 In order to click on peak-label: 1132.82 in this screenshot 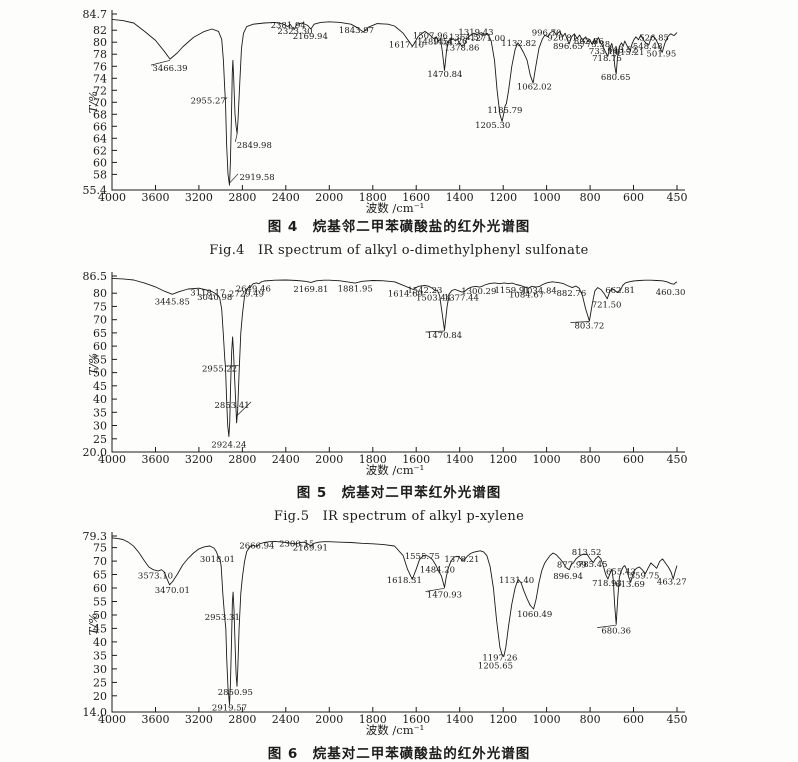, I will do `click(518, 44)`.